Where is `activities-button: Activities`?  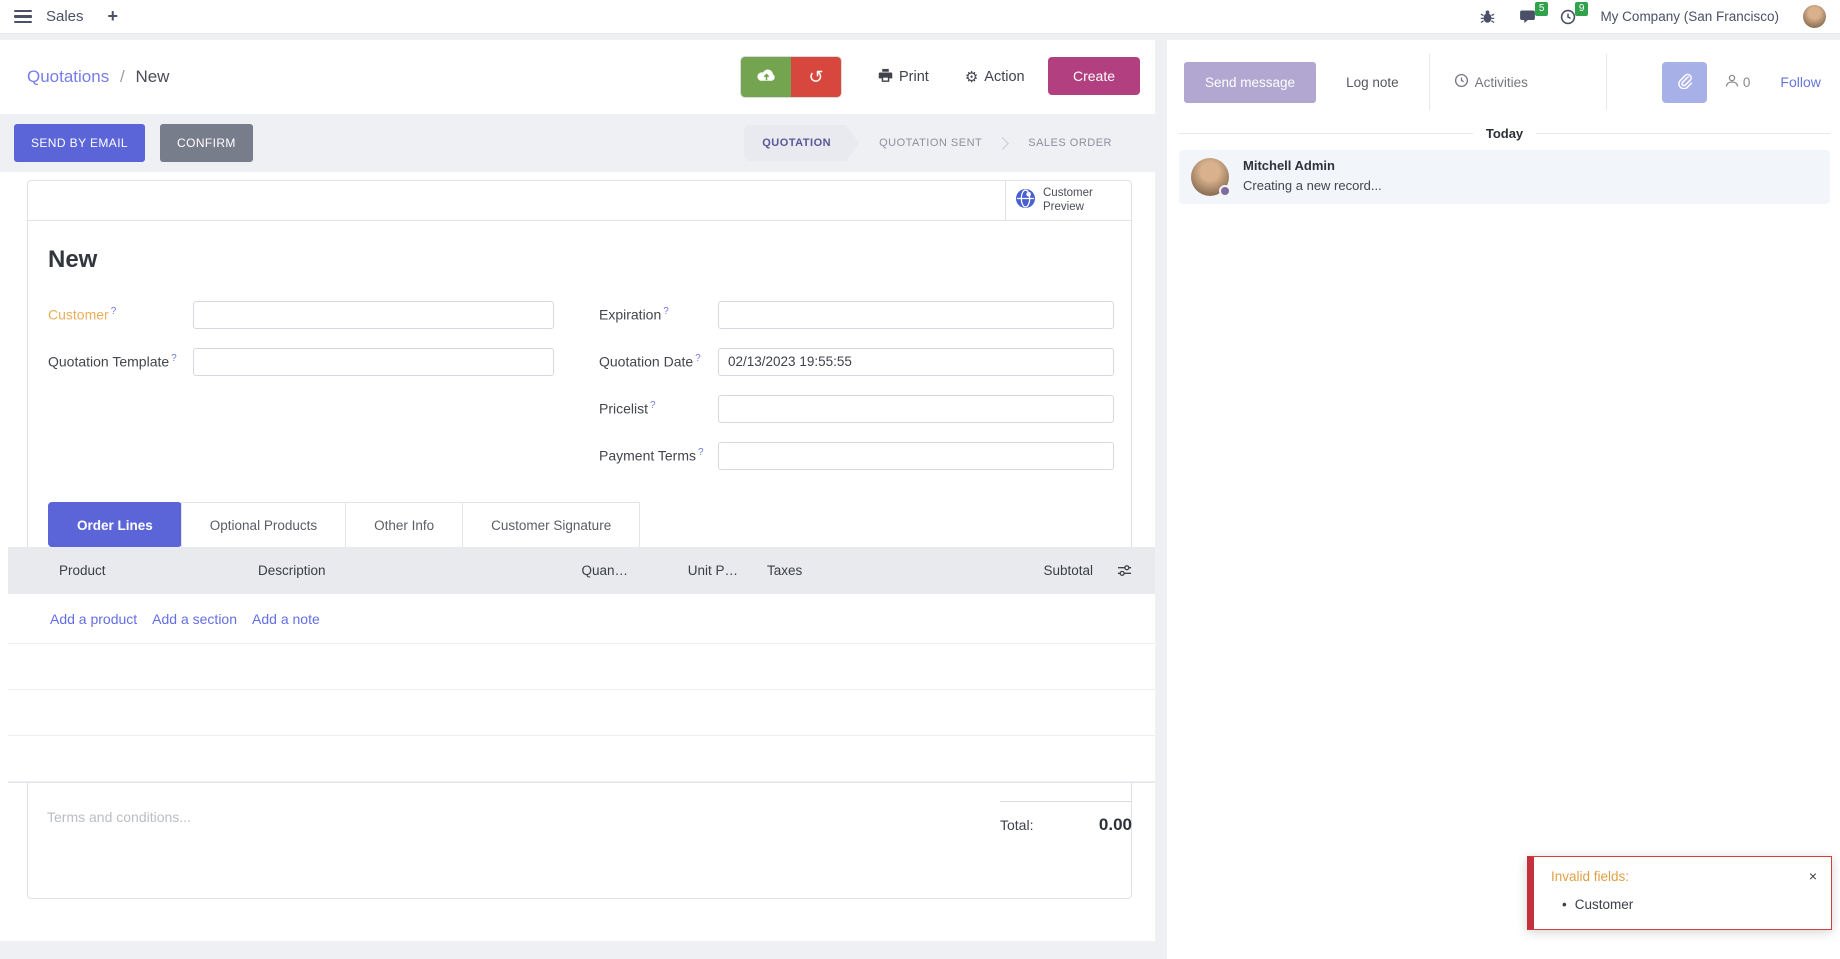
activities-button: Activities is located at coordinates (1491, 82).